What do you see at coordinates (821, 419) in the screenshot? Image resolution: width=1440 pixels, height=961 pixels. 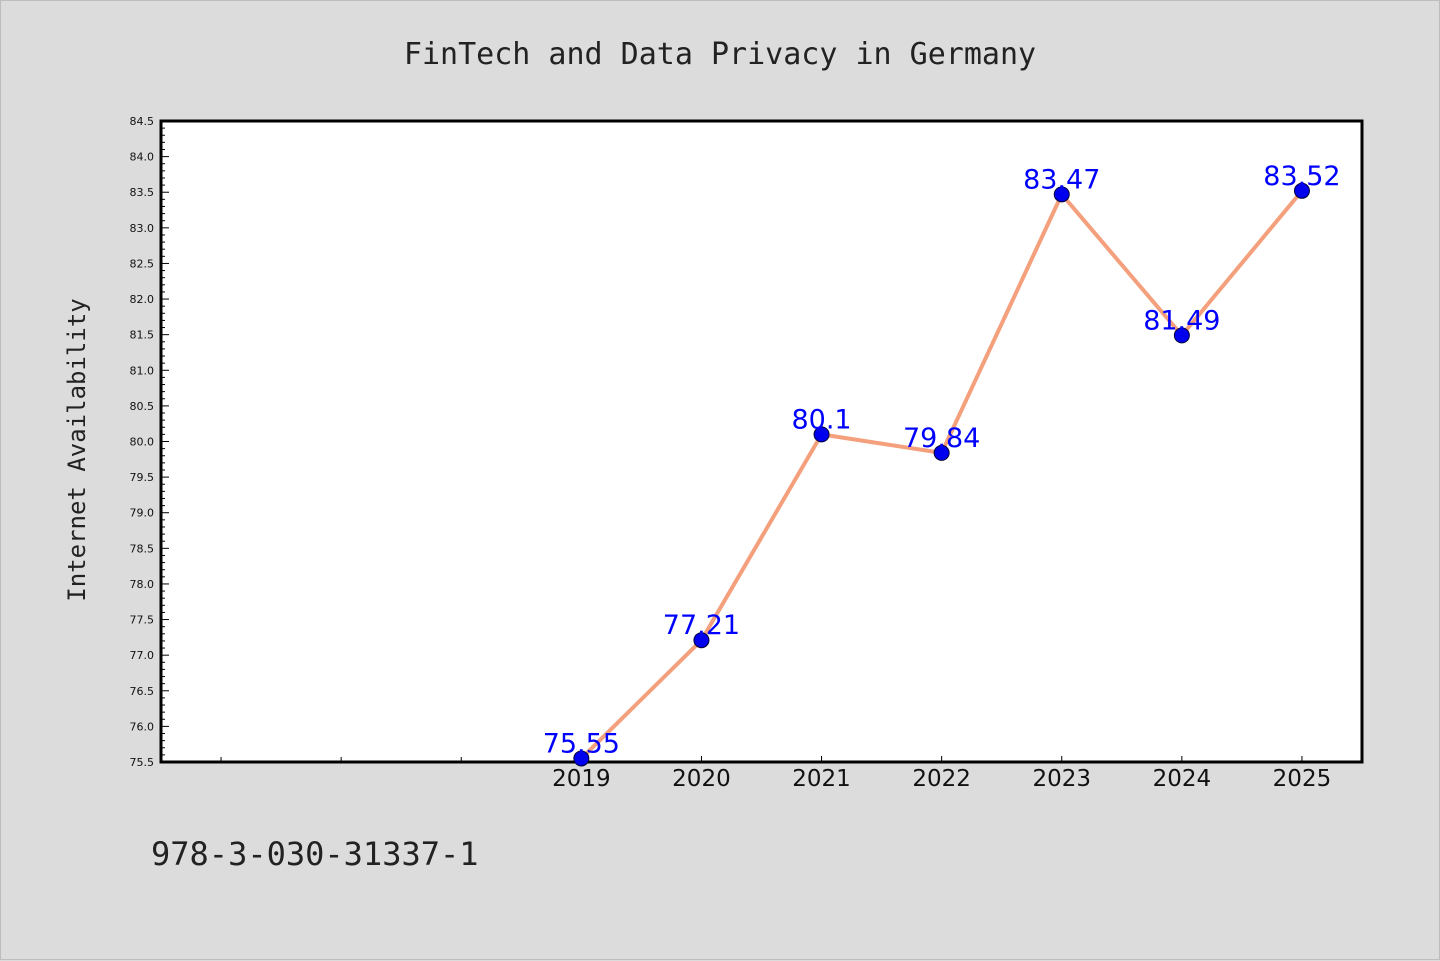 I see `data-label: 80.1` at bounding box center [821, 419].